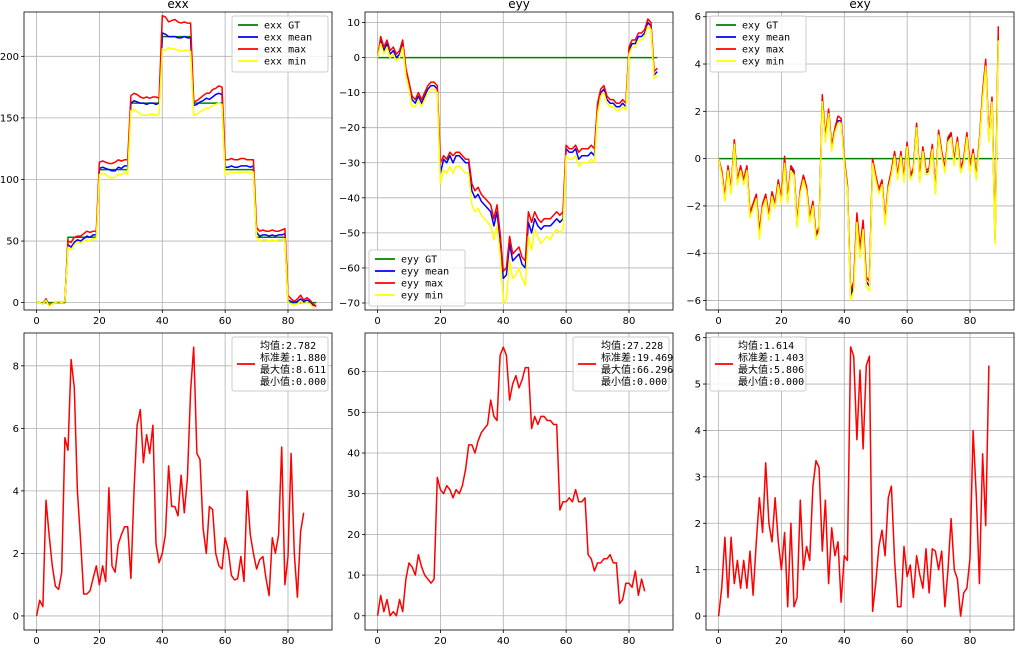 The width and height of the screenshot is (1019, 649). I want to click on y-tick-label: 8, so click(16, 366).